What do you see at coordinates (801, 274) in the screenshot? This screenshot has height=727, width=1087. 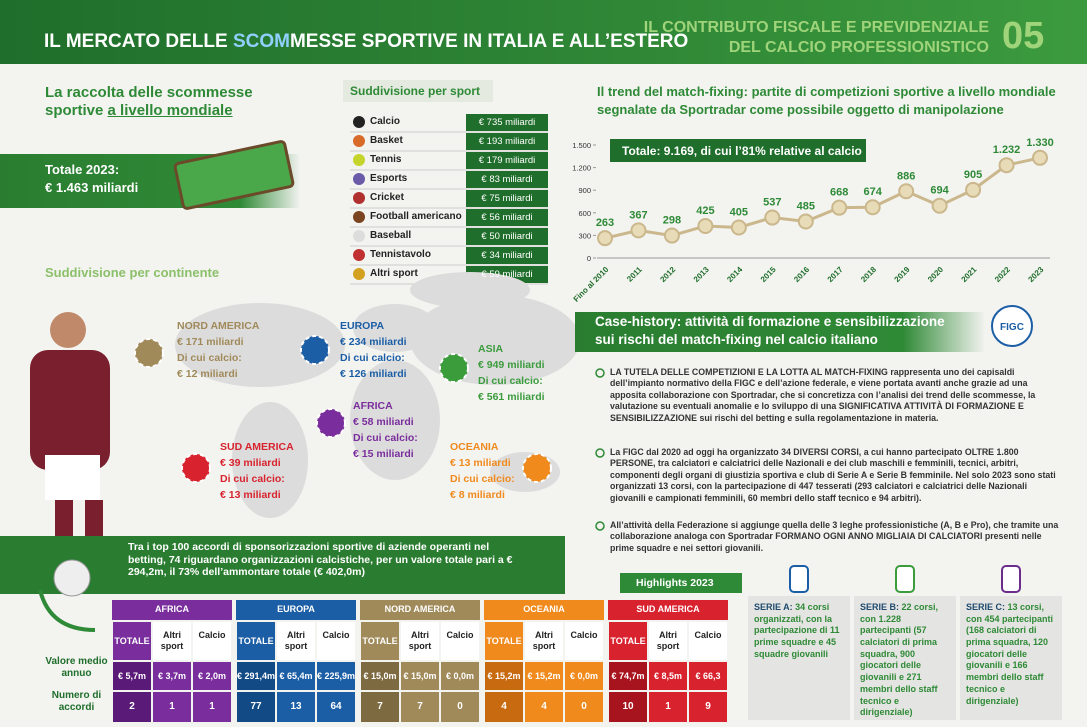 I see `x-tick-label: 2016` at bounding box center [801, 274].